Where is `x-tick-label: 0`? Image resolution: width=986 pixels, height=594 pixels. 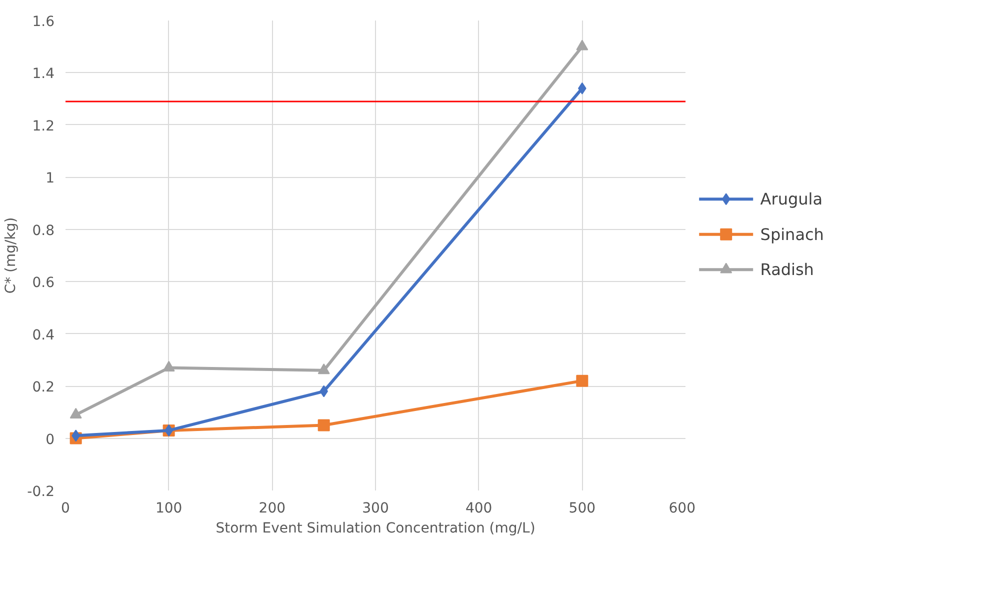 x-tick-label: 0 is located at coordinates (65, 508).